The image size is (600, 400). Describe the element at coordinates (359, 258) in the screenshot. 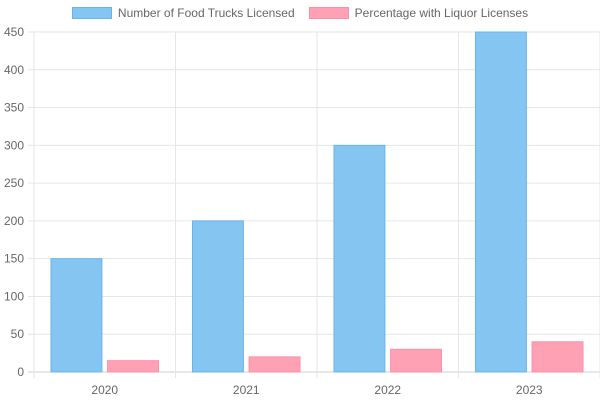

I see `bar-food-trucks-2022` at that location.